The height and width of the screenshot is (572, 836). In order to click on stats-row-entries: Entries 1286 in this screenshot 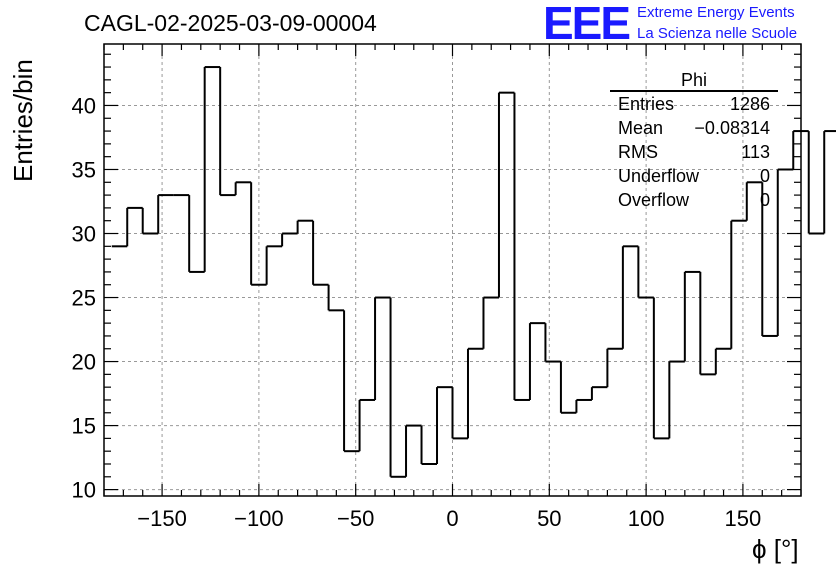, I will do `click(694, 104)`.